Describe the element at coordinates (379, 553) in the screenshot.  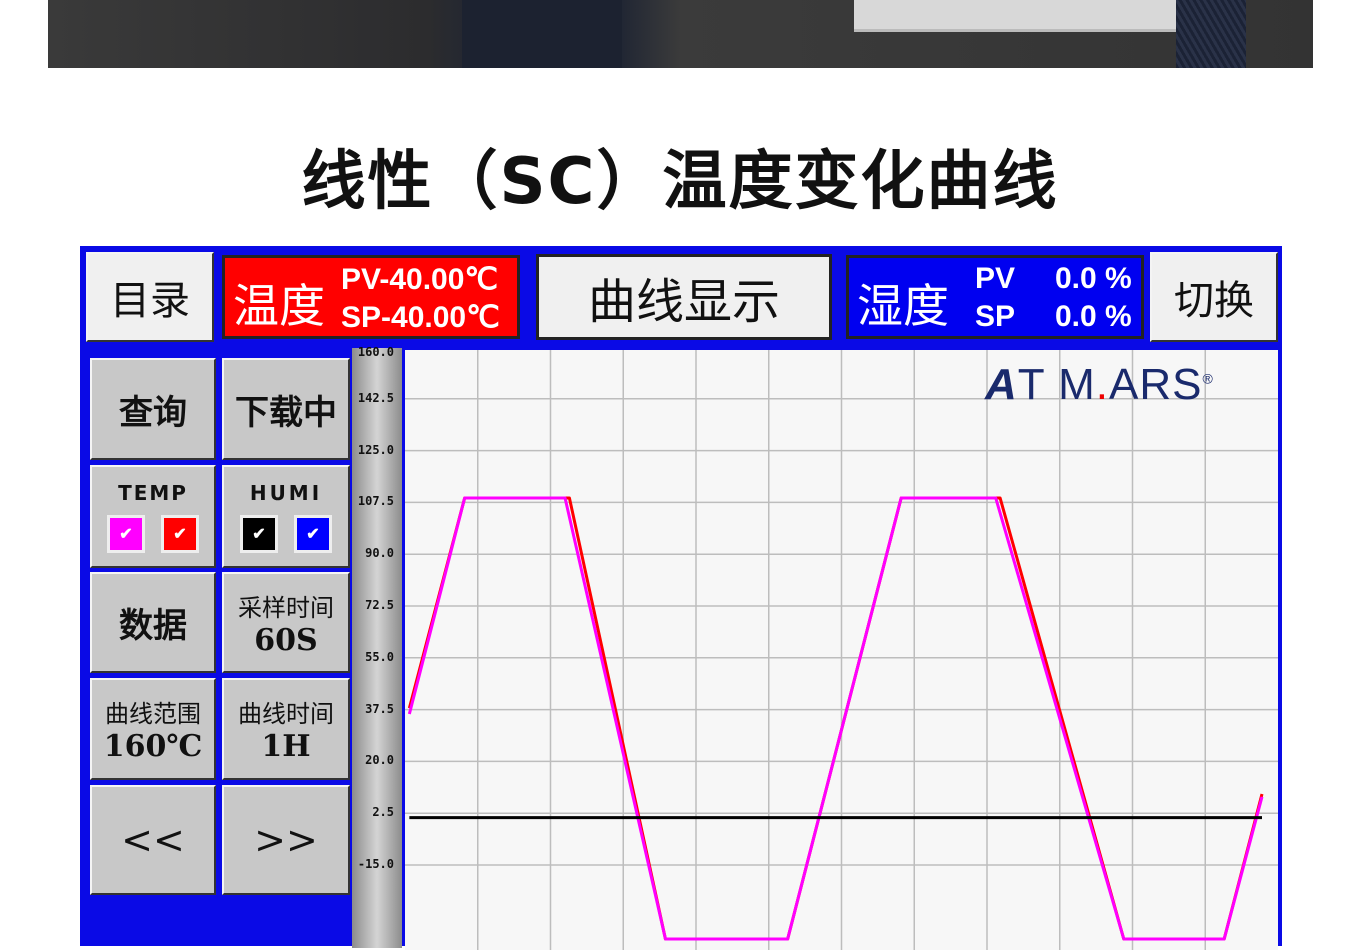
I see `y-tick-label: 90.0` at that location.